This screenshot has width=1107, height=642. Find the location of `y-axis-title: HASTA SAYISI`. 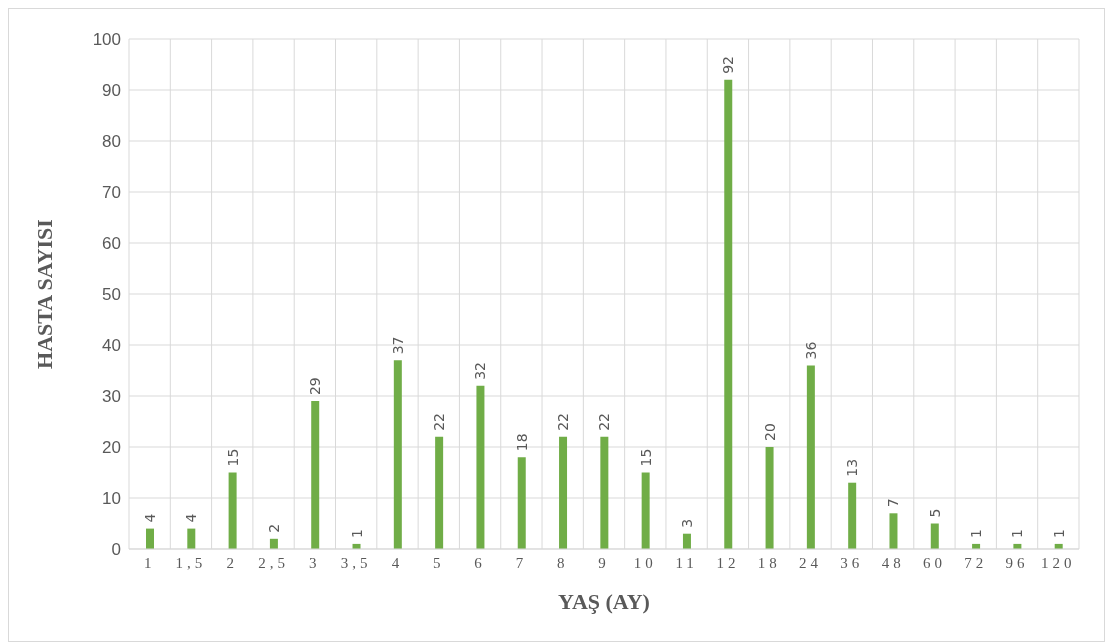

y-axis-title: HASTA SAYISI is located at coordinates (44, 294).